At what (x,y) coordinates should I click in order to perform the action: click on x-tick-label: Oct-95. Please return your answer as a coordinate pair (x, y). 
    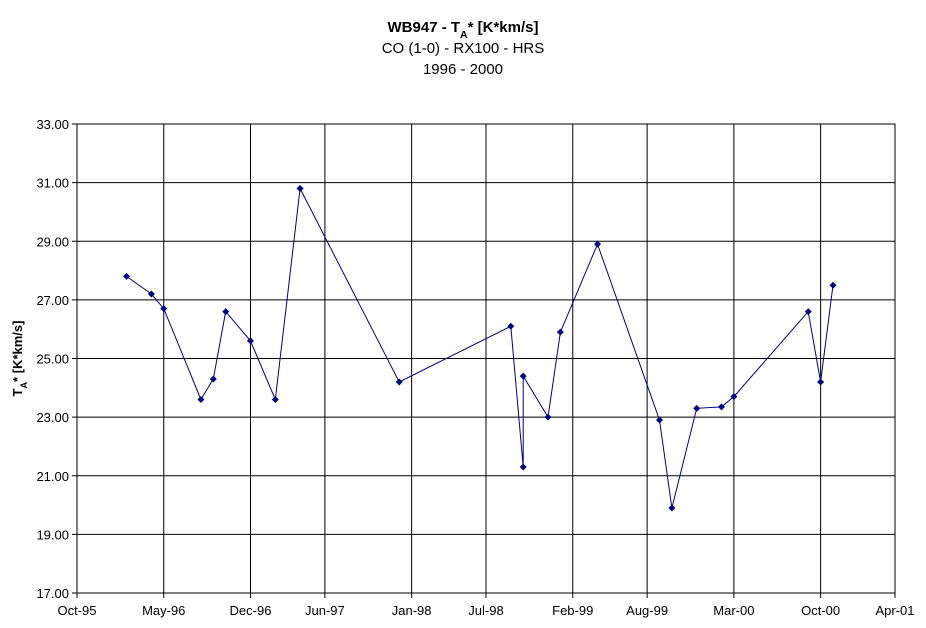
    Looking at the image, I should click on (76, 610).